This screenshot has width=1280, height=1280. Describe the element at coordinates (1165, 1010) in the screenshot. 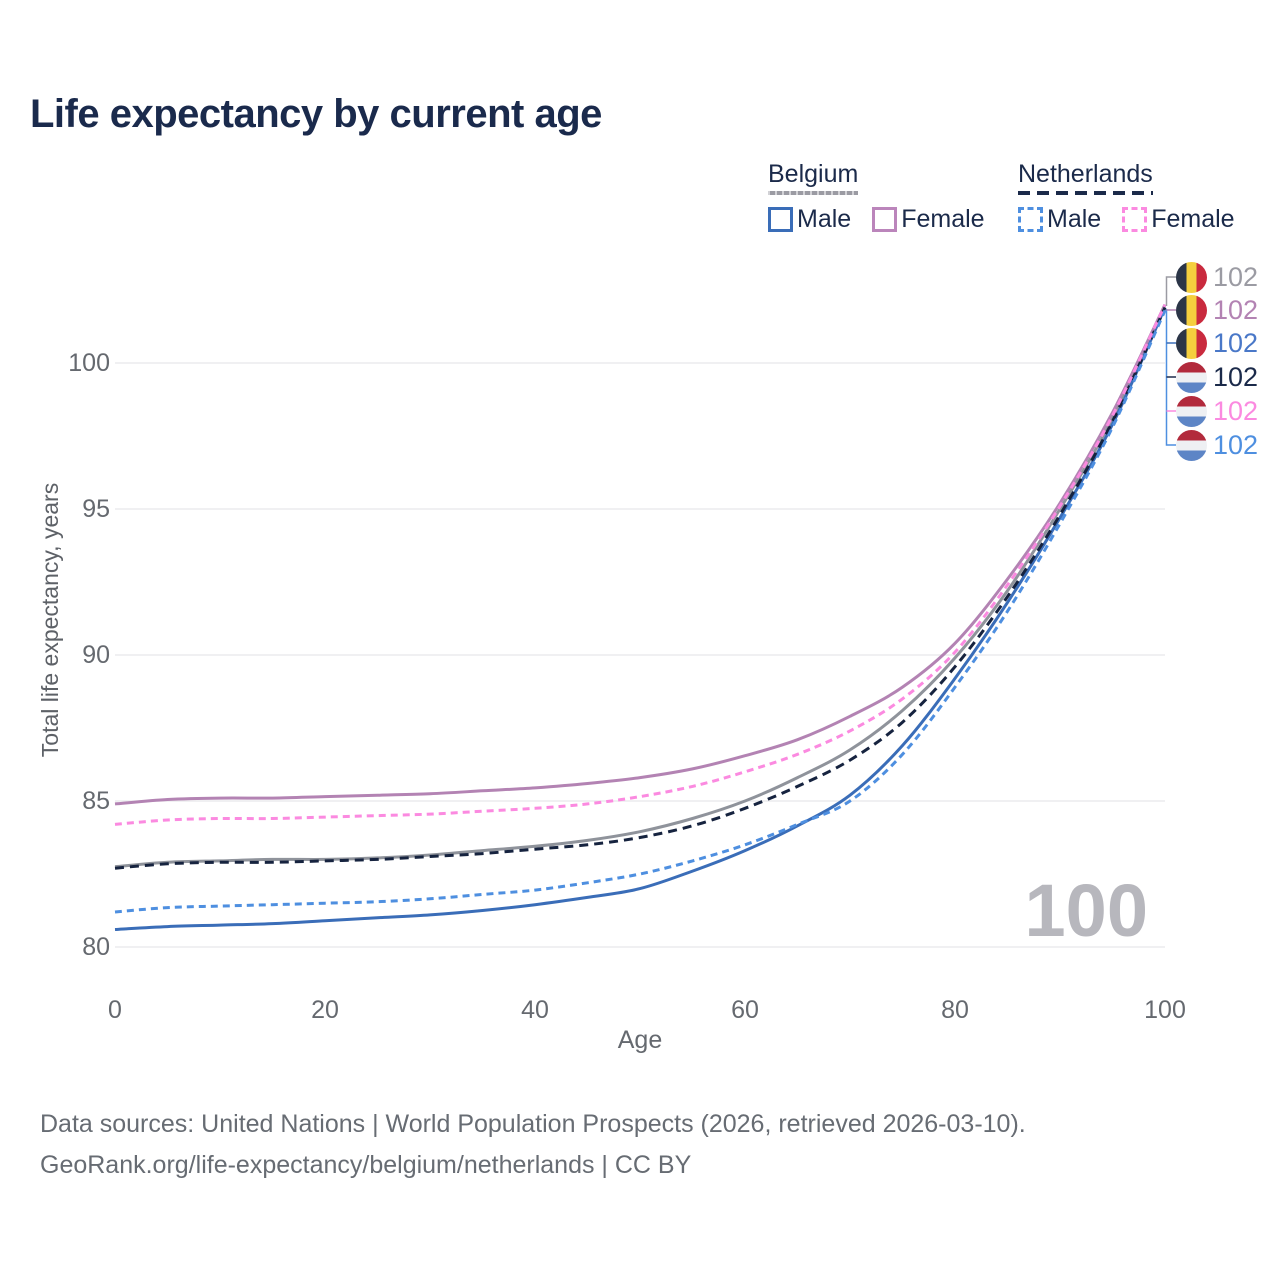

I see `x-tick-label-100: 100` at that location.